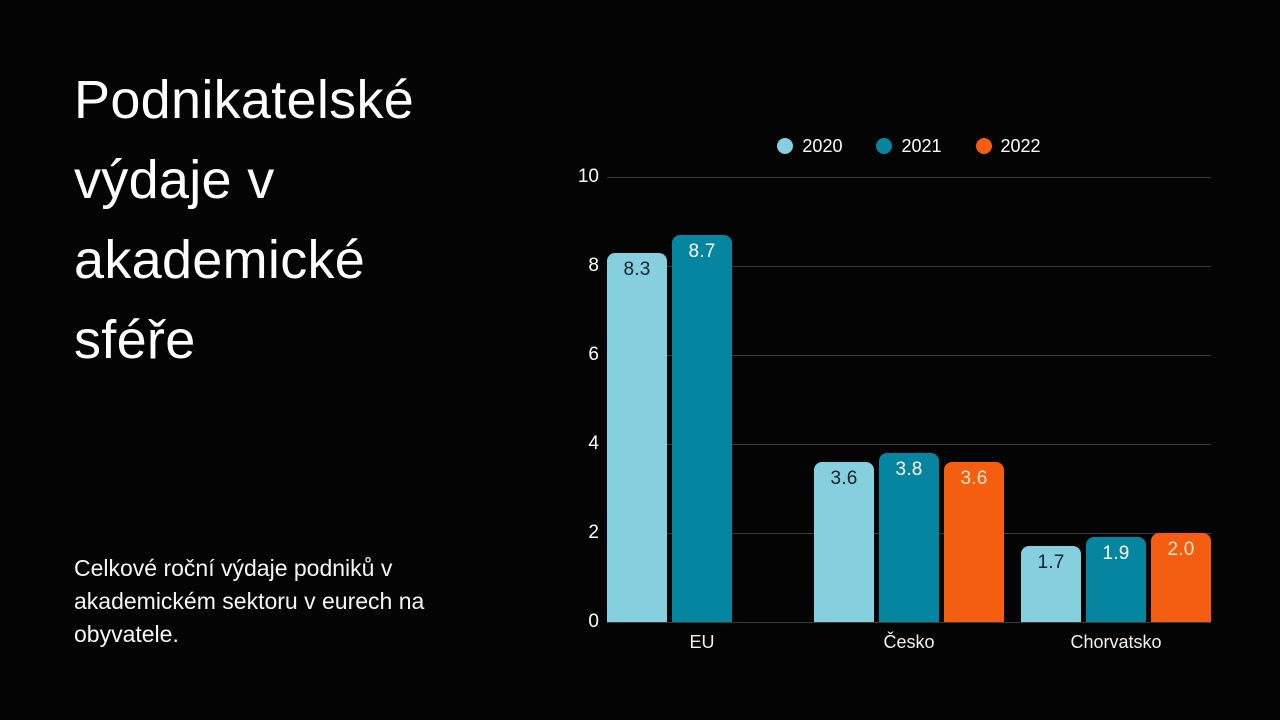  What do you see at coordinates (884, 146) in the screenshot?
I see `legend-dot-2021` at bounding box center [884, 146].